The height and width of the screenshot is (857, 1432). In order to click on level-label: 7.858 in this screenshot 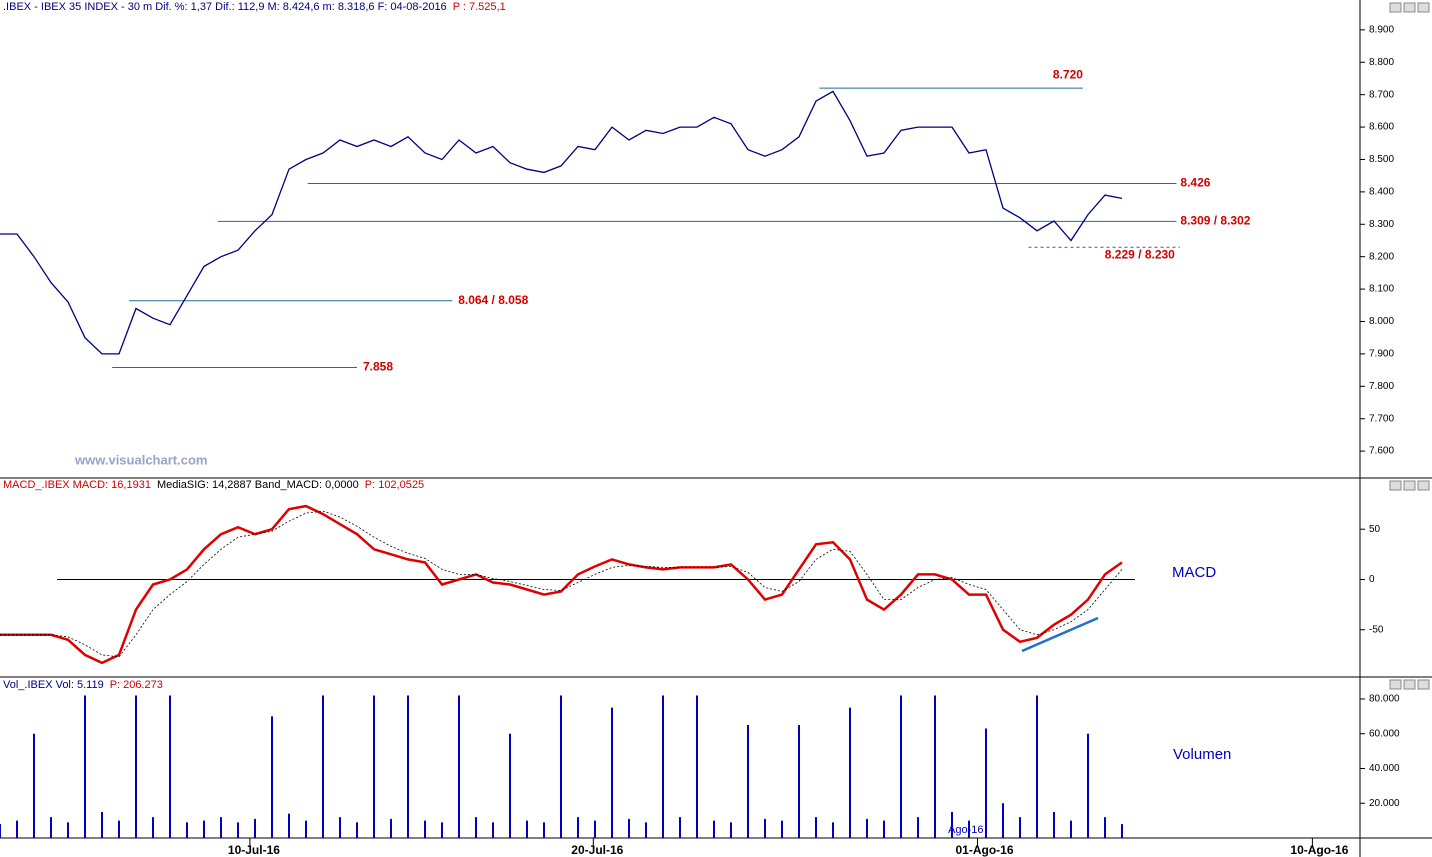, I will do `click(378, 367)`.